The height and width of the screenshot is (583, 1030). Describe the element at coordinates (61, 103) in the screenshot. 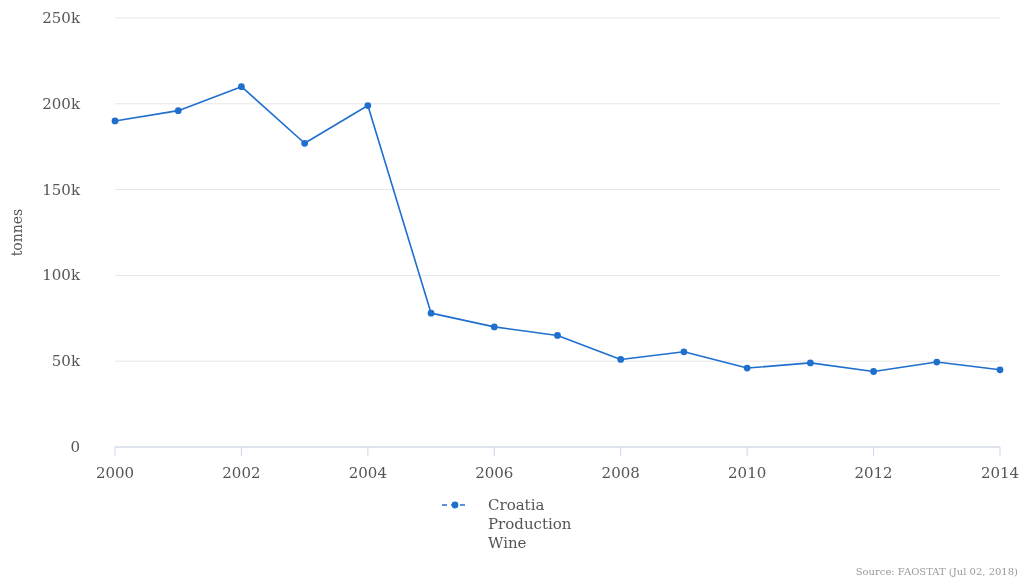

I see `y-tick-label: 200k` at that location.